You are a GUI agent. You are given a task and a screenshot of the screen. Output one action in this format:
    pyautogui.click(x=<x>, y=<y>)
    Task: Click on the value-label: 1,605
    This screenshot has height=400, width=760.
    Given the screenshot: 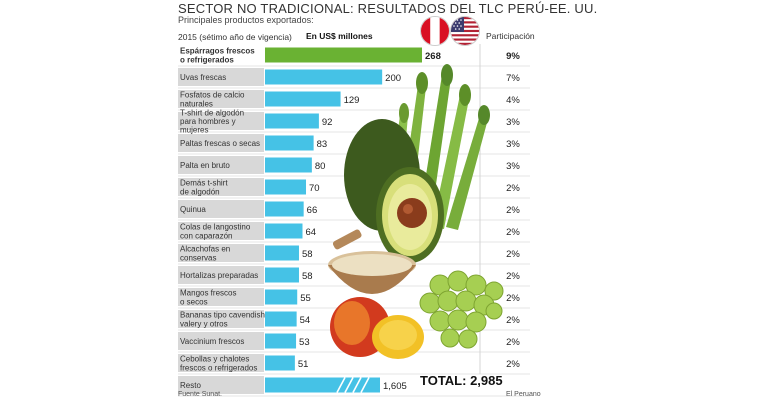 What is the action you would take?
    pyautogui.click(x=395, y=386)
    